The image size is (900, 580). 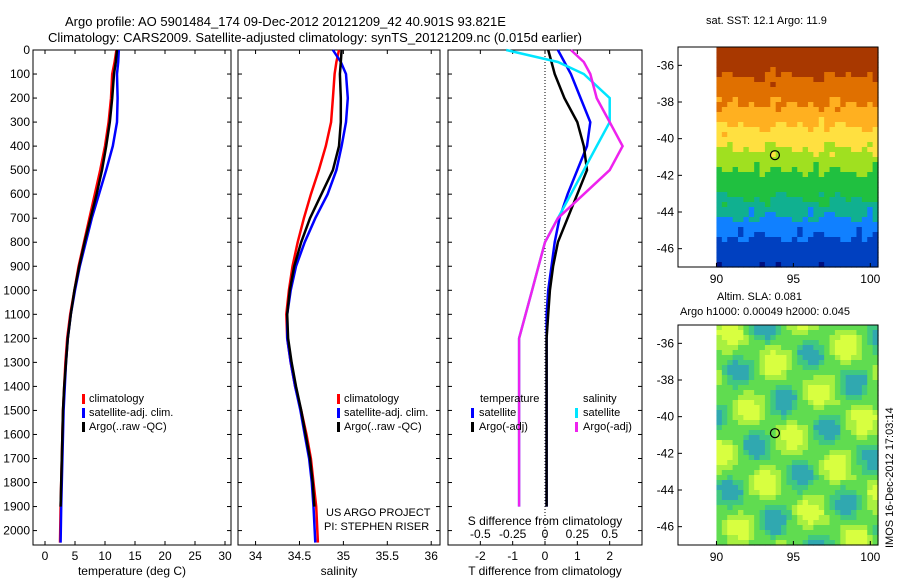 I want to click on s-tick-label: 0.5, so click(x=609, y=534).